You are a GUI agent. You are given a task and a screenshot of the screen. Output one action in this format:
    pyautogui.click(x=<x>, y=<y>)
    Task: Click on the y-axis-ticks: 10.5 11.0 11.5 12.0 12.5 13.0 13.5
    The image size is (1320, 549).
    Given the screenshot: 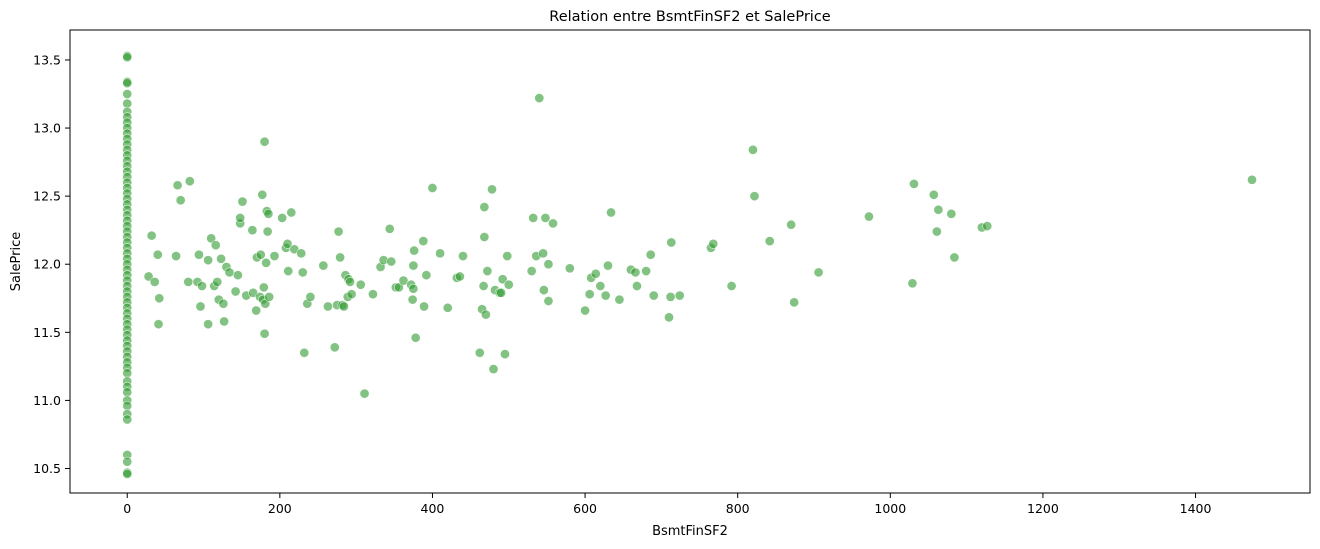 What is the action you would take?
    pyautogui.click(x=51, y=264)
    